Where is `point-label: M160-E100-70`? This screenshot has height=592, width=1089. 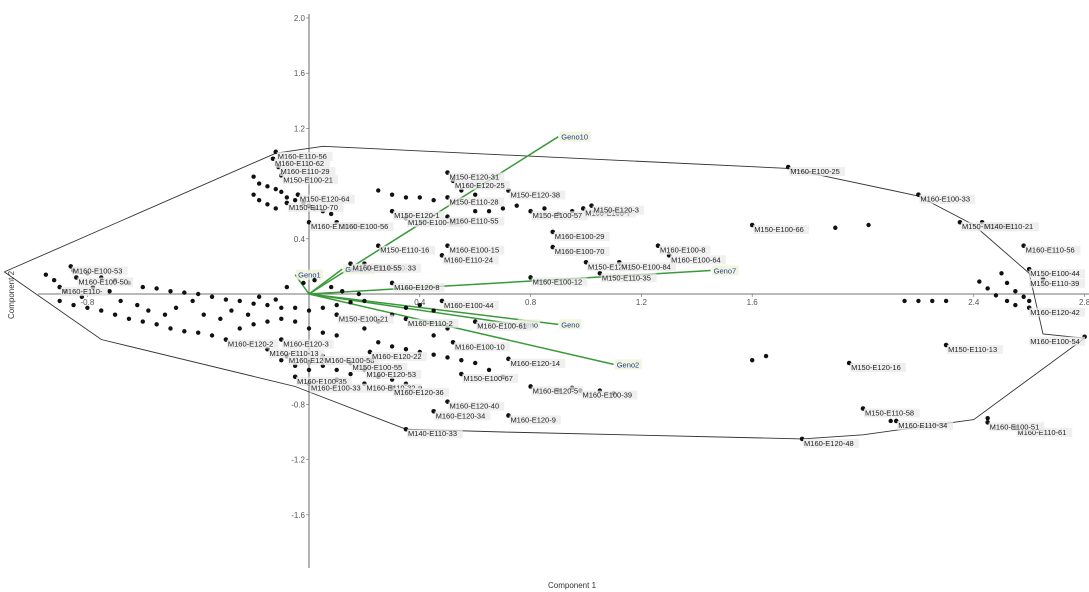
point-label: M160-E100-70 is located at coordinates (580, 251).